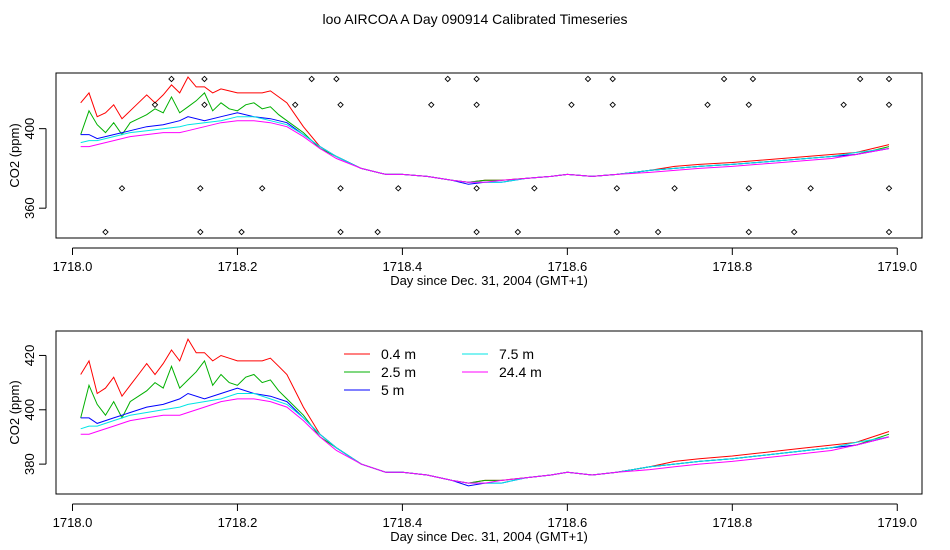  I want to click on legend-label: 7.5 m, so click(516, 354).